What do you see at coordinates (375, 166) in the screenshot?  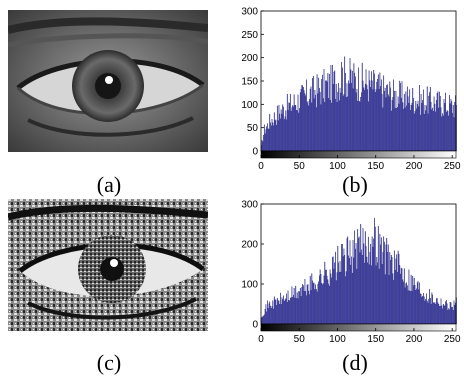 I see `x-tick-label: 150` at bounding box center [375, 166].